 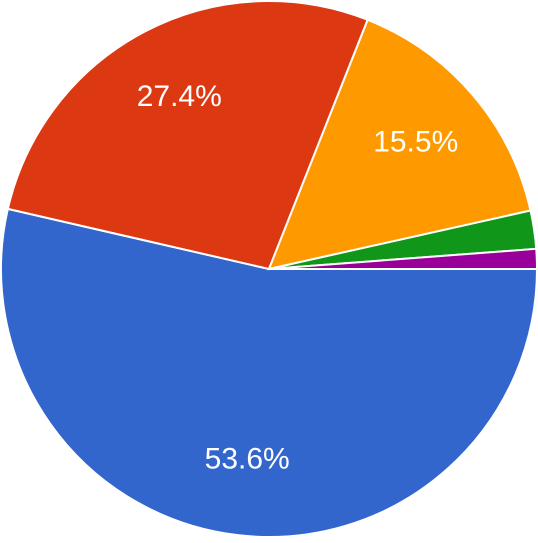 I want to click on data-label: 53.6%, so click(x=247, y=459).